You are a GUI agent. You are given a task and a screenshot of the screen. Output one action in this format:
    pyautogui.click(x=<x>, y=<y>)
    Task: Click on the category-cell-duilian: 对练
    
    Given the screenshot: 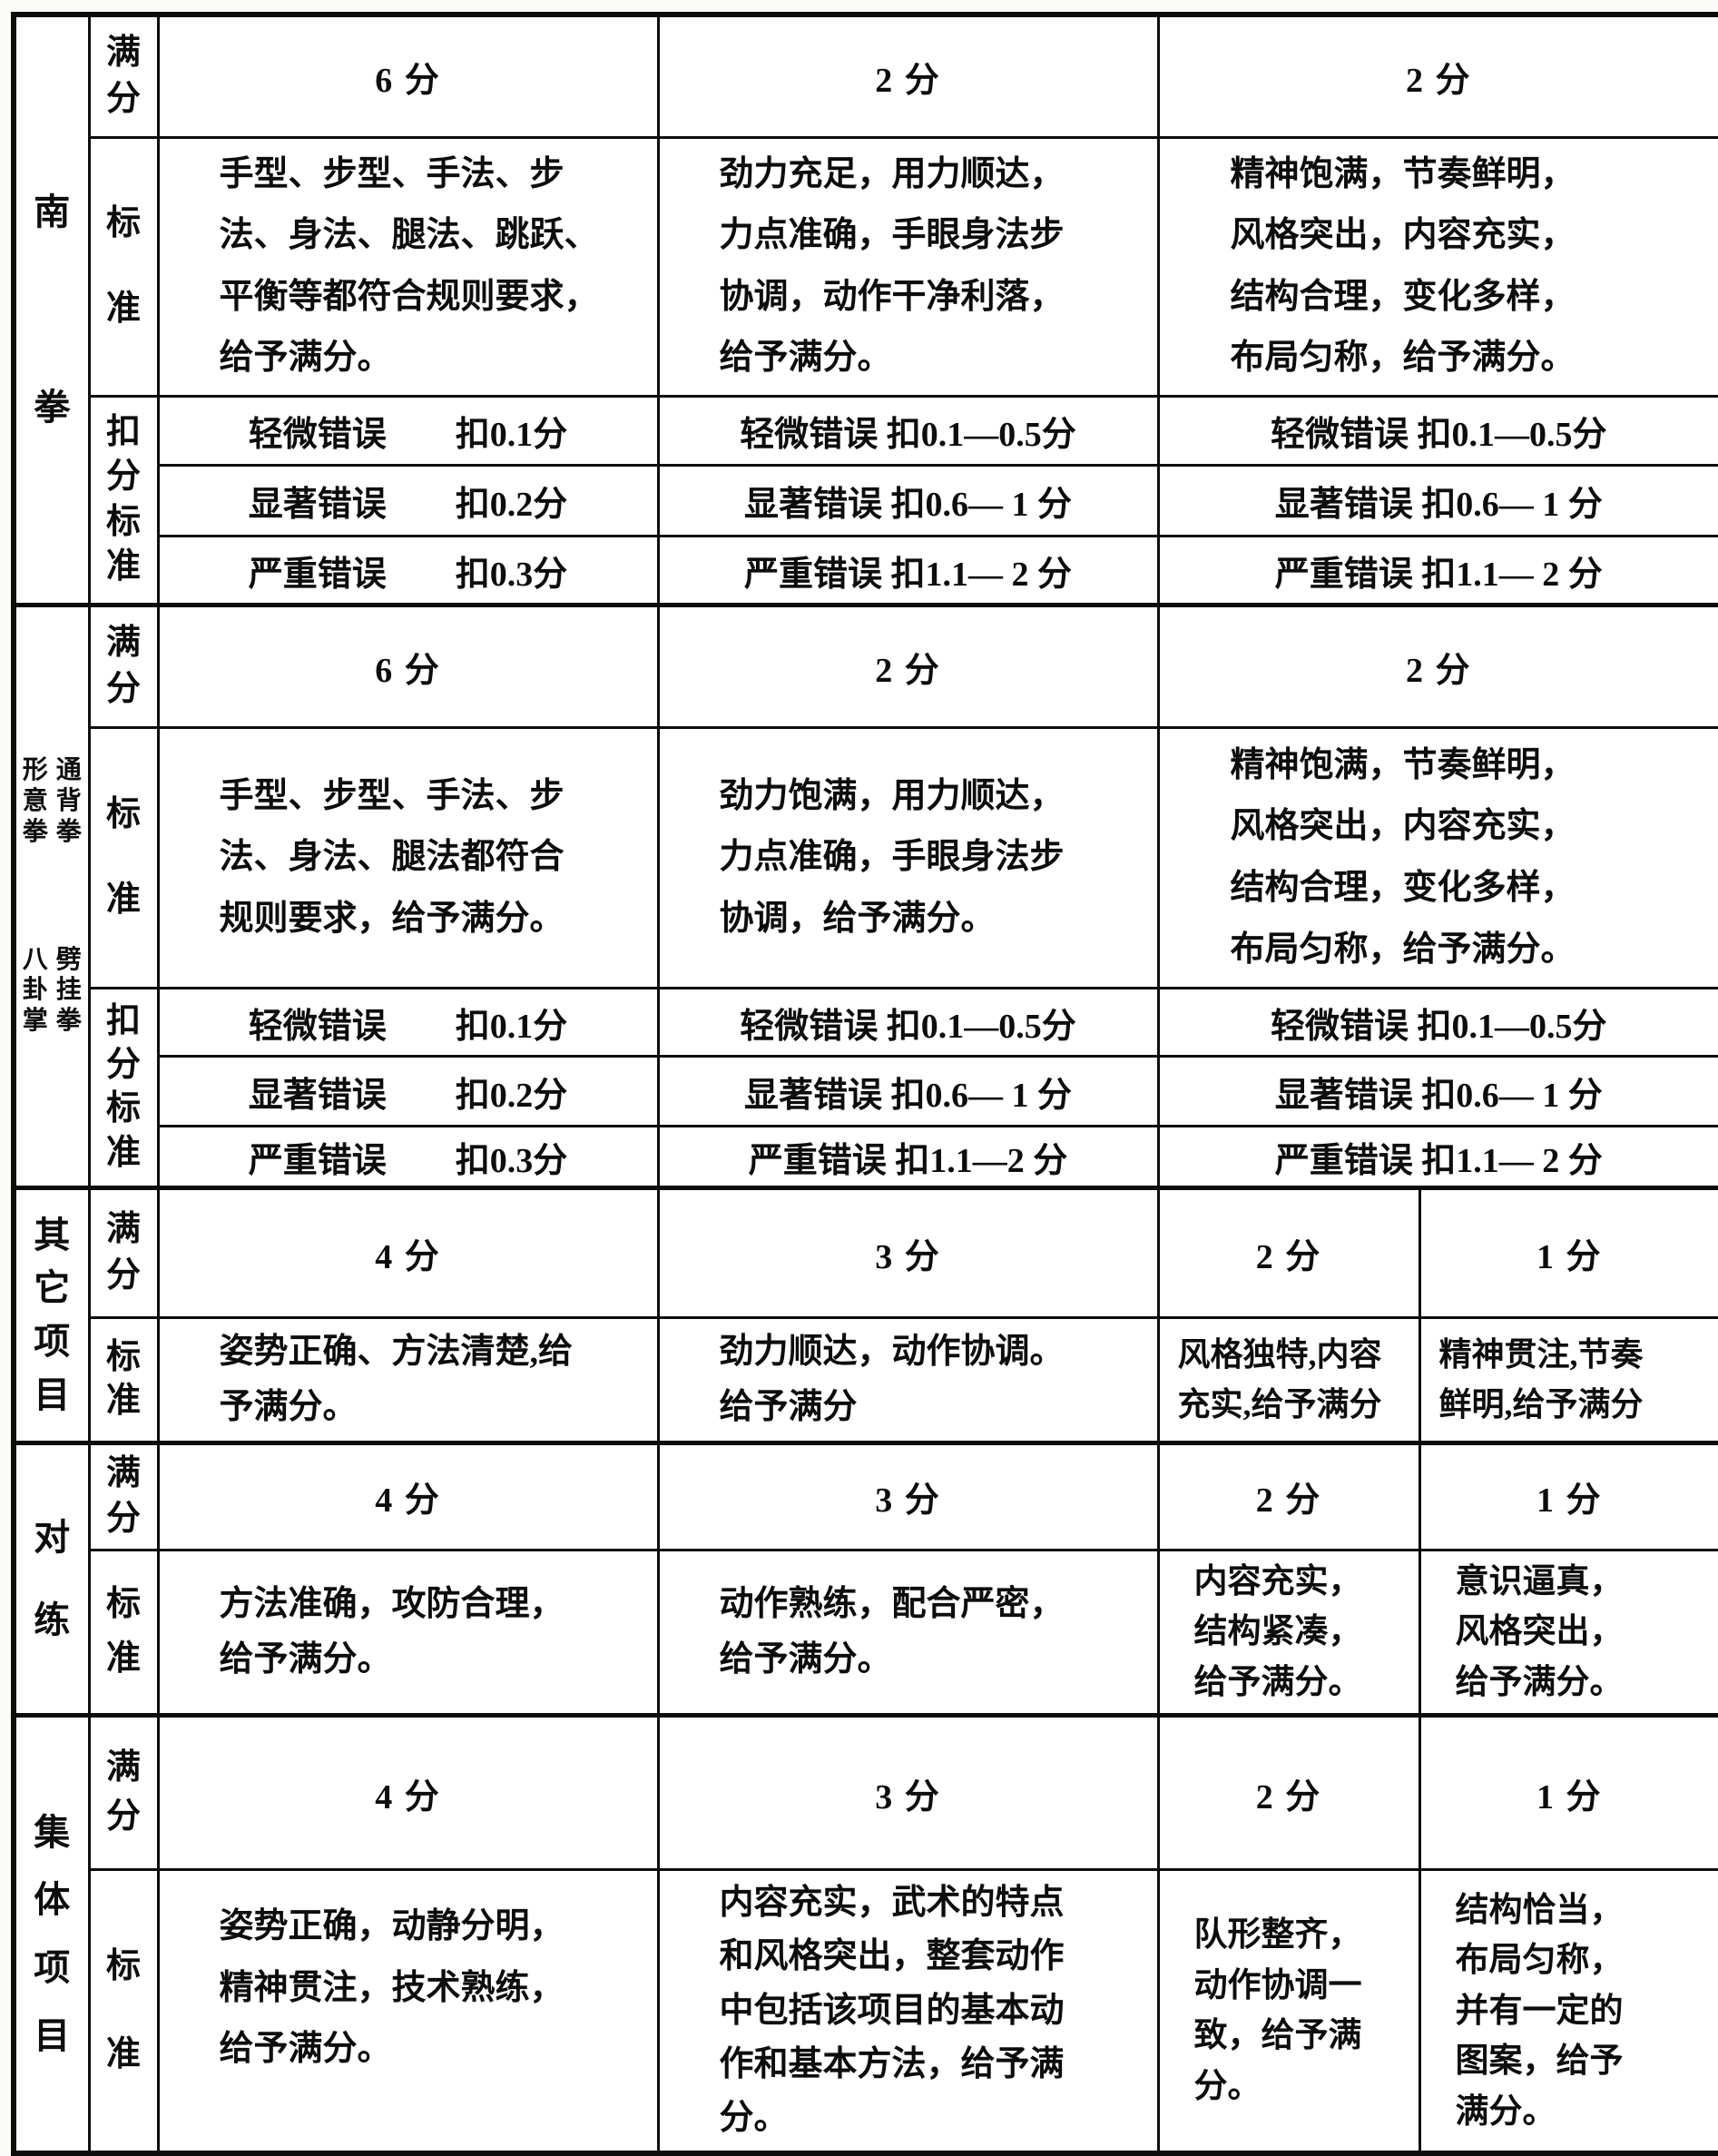 What is the action you would take?
    pyautogui.click(x=51, y=1579)
    